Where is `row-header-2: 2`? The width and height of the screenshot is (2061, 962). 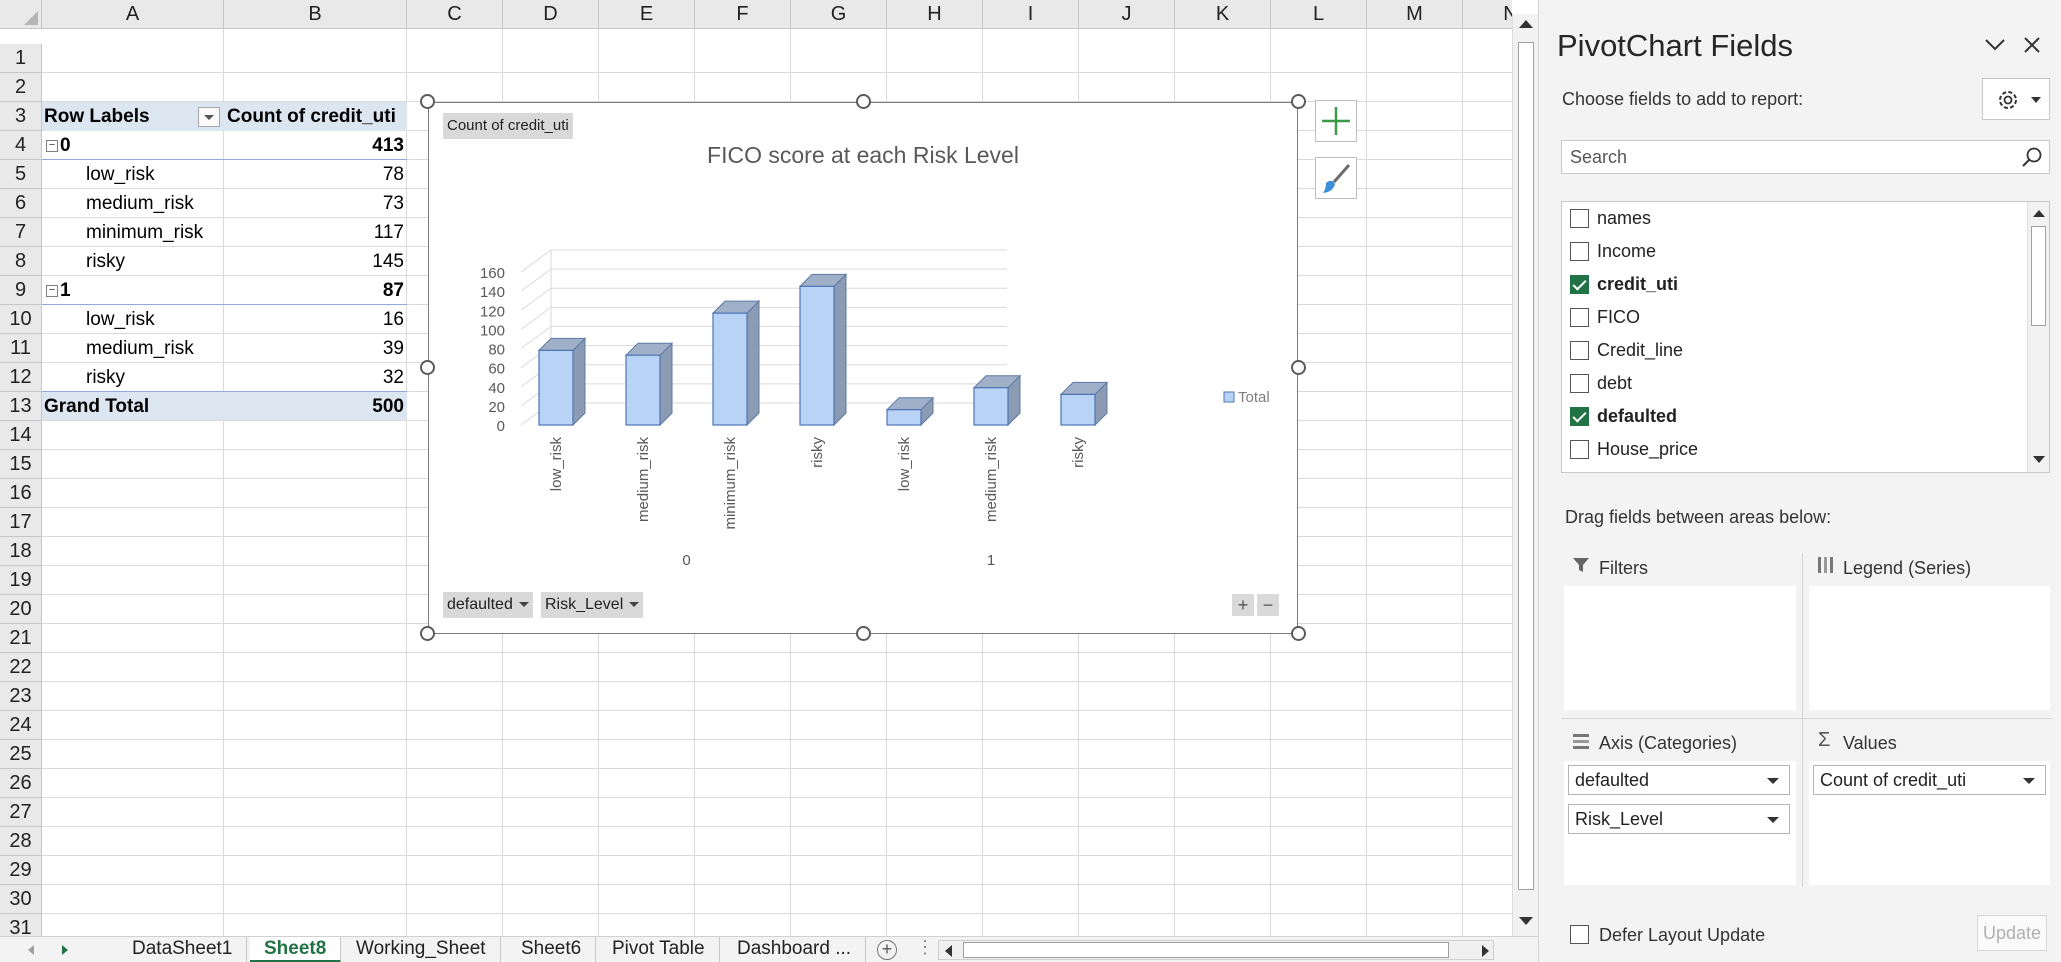 row-header-2: 2 is located at coordinates (21, 87).